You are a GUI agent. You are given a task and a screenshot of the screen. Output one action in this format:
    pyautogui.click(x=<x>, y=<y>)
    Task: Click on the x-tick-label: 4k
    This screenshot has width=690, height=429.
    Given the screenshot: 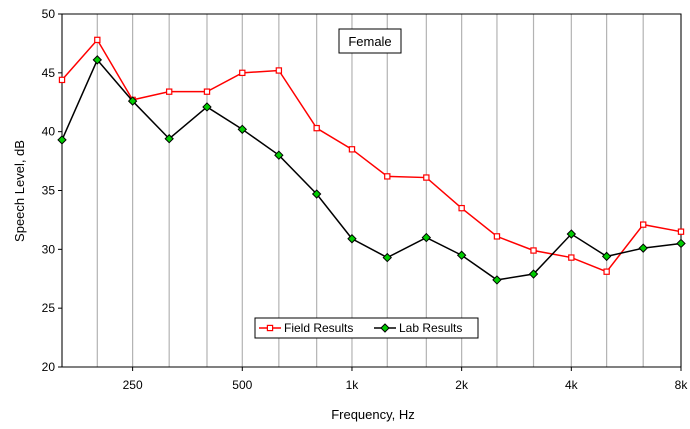 What is the action you would take?
    pyautogui.click(x=572, y=385)
    